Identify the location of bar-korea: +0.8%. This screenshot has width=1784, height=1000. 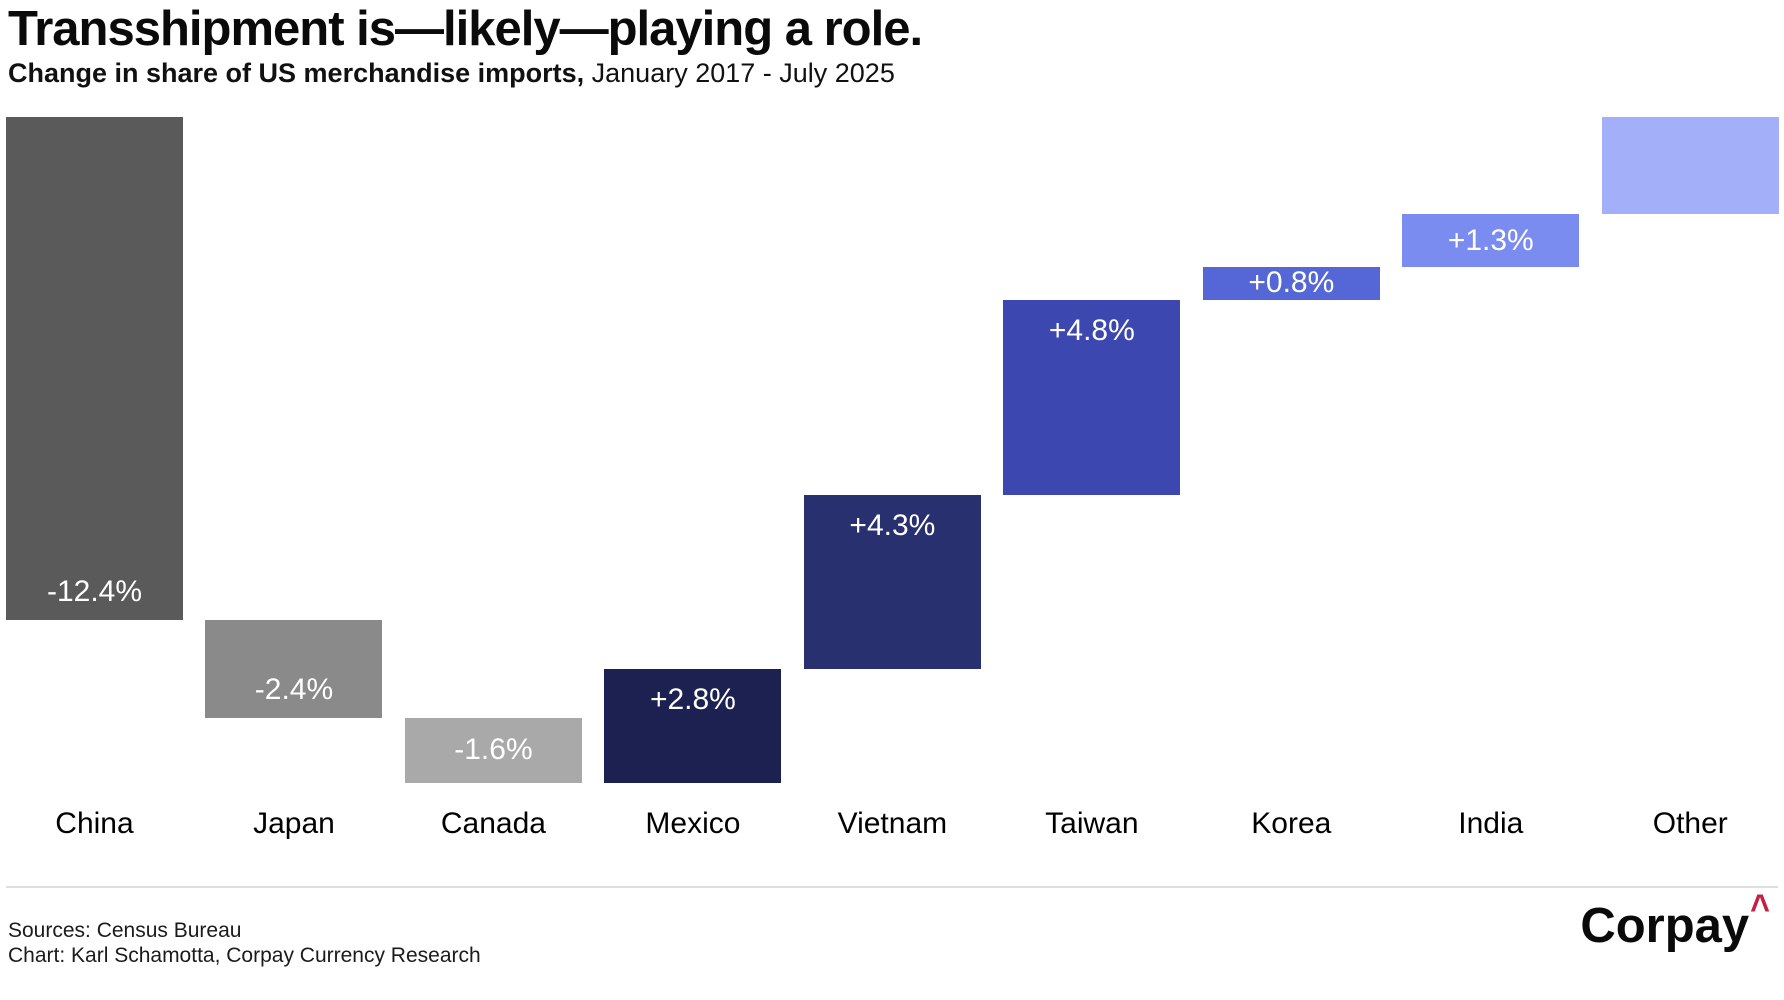
(1291, 283).